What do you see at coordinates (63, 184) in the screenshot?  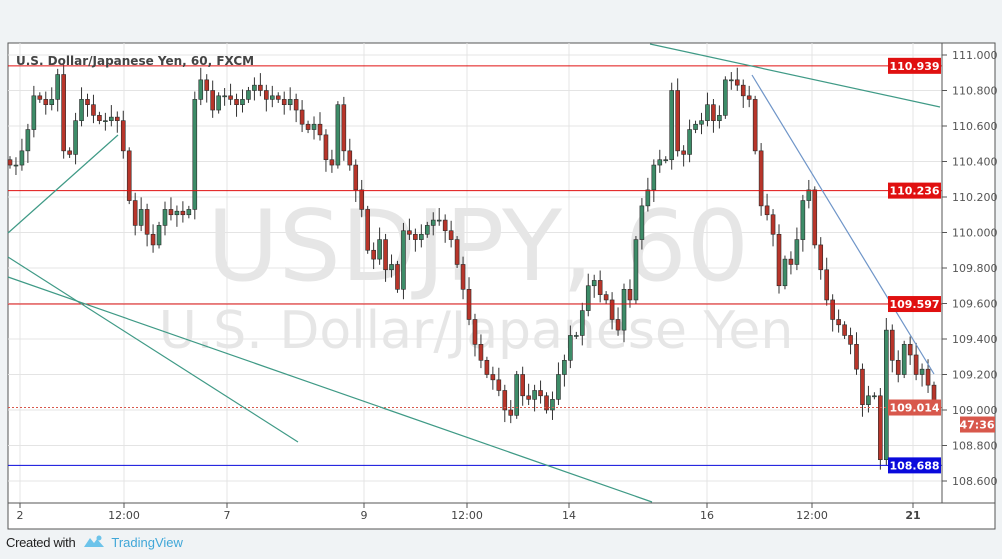 I see `trendline-left-support` at bounding box center [63, 184].